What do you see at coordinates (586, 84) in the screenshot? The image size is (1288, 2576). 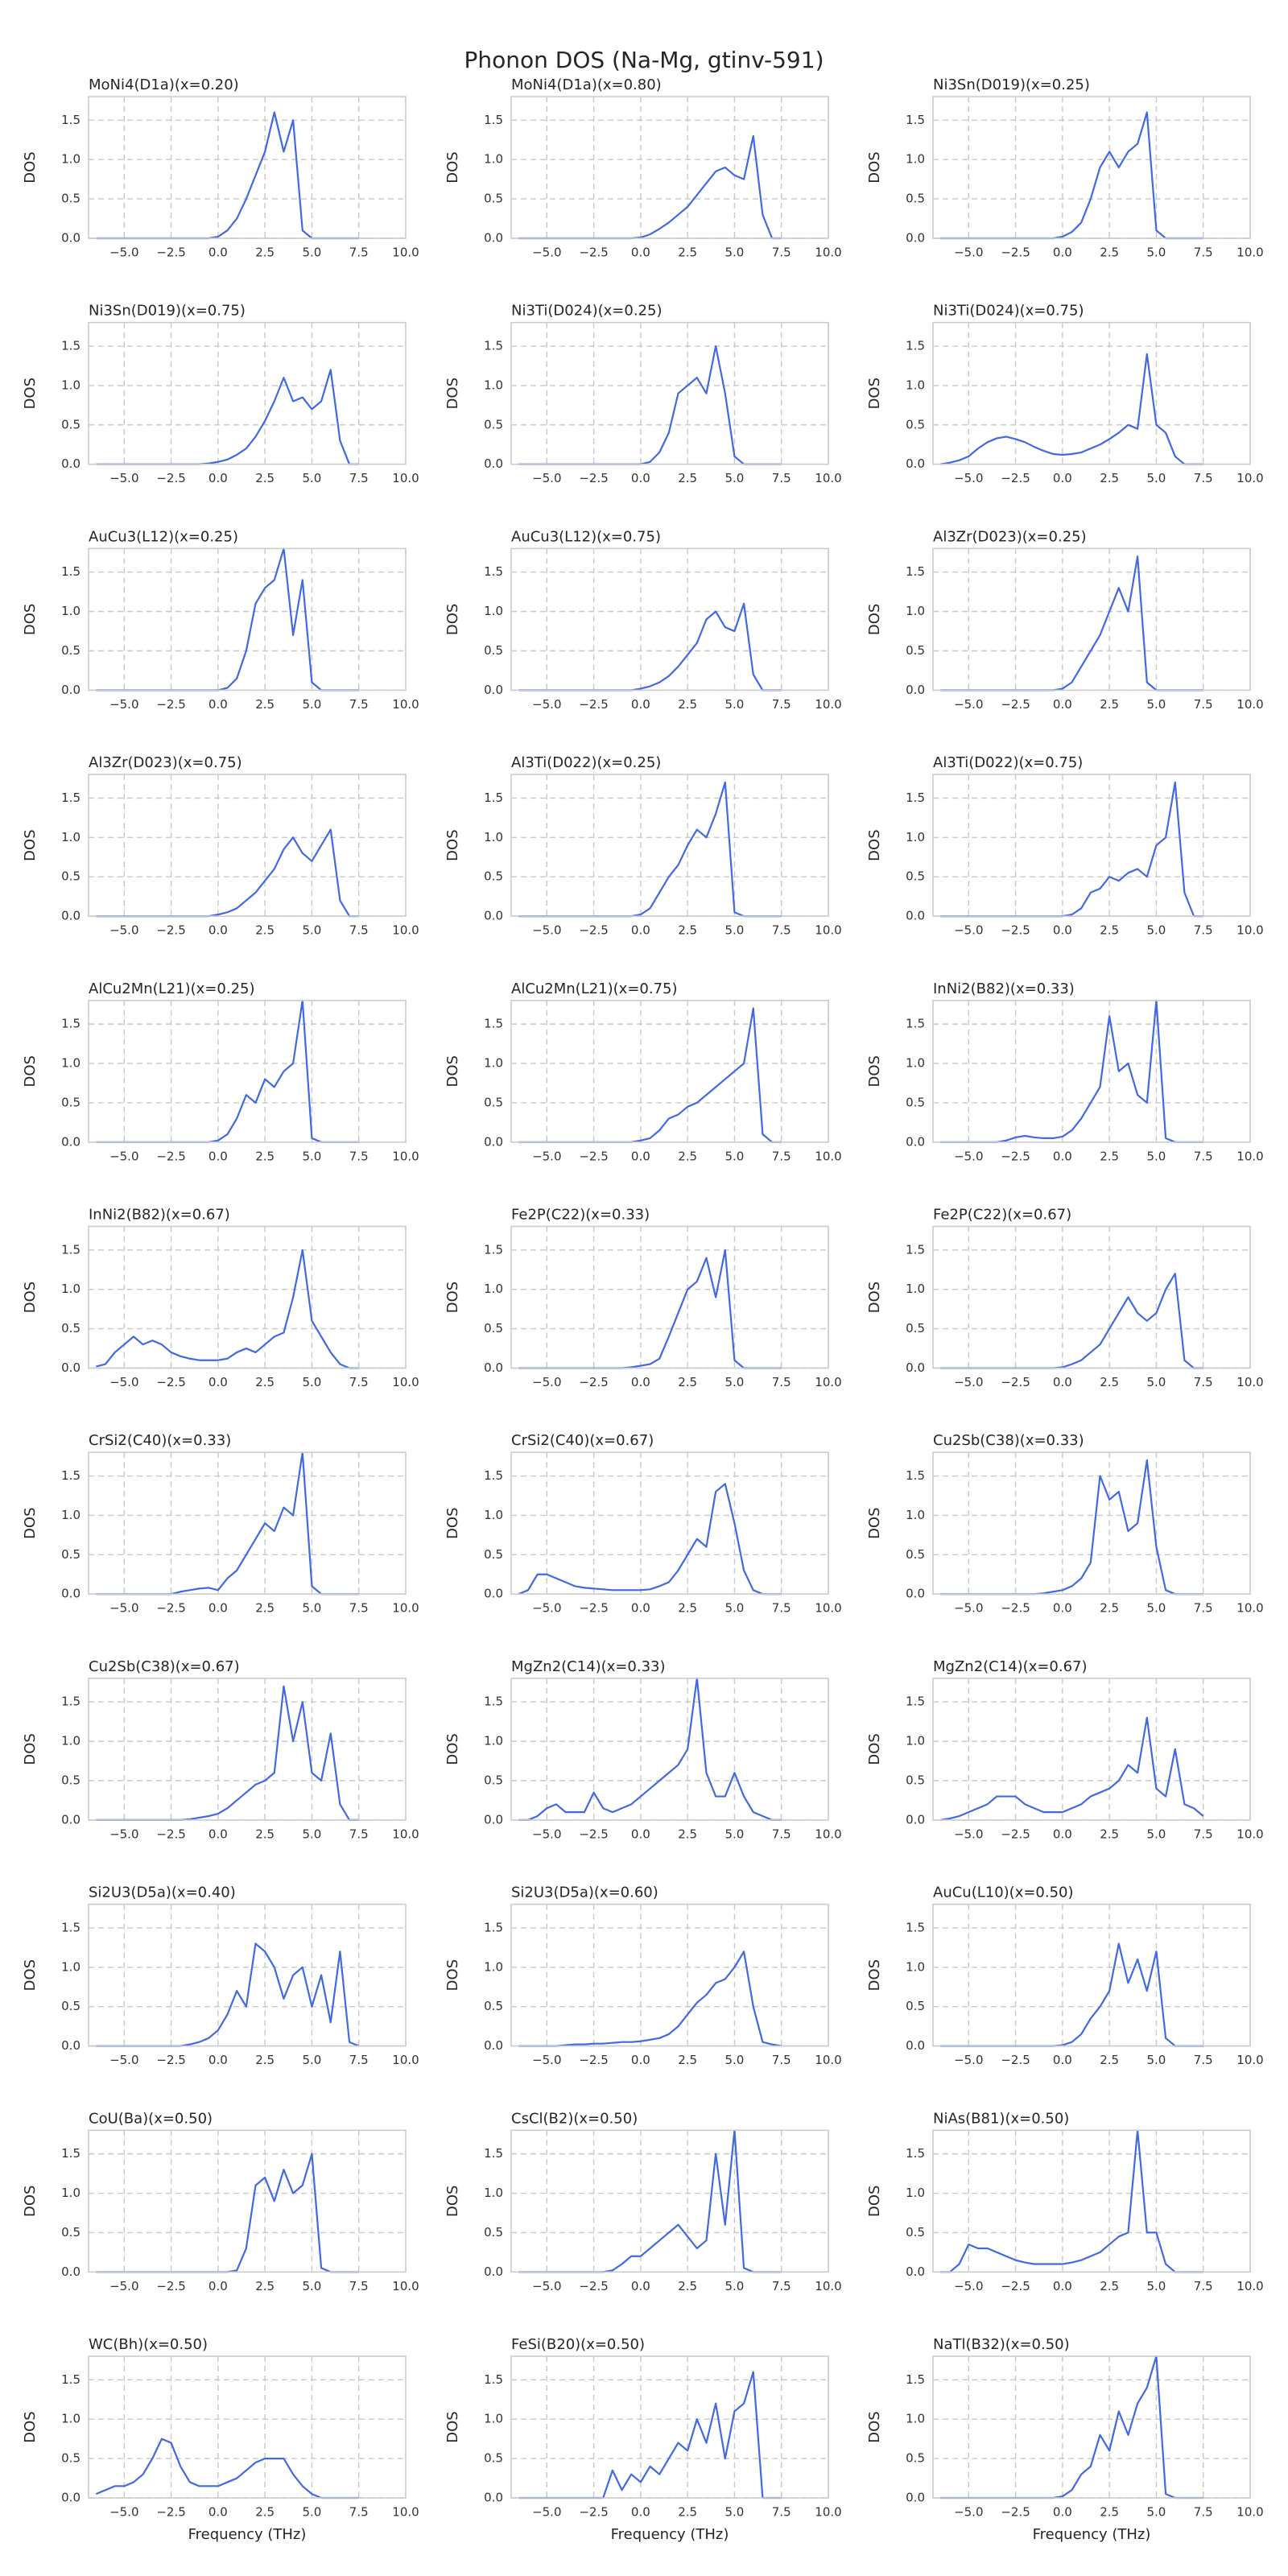 I see `subplot-title: MoNi4(D1a)(x=0.80)` at bounding box center [586, 84].